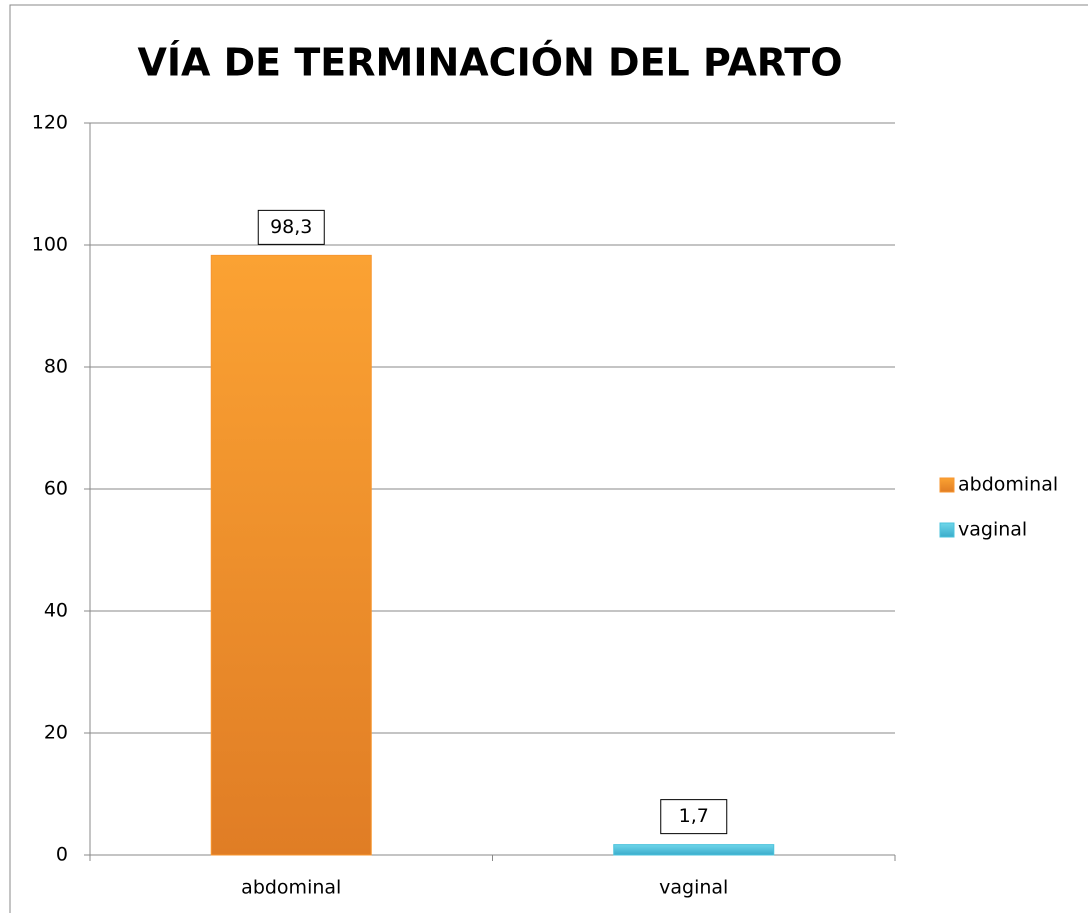  What do you see at coordinates (62, 855) in the screenshot?
I see `y-tick-label: 0` at bounding box center [62, 855].